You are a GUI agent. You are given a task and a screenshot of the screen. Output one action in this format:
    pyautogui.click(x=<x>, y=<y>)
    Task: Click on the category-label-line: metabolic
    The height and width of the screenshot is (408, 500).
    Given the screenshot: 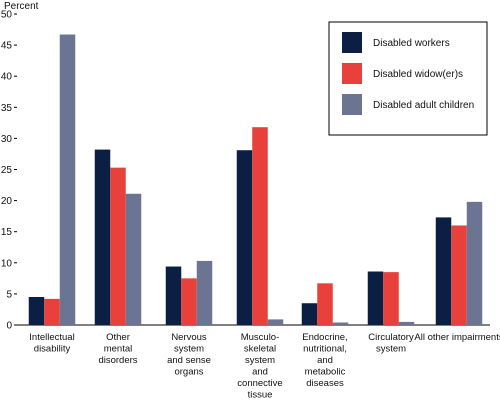 What is the action you would take?
    pyautogui.click(x=325, y=372)
    